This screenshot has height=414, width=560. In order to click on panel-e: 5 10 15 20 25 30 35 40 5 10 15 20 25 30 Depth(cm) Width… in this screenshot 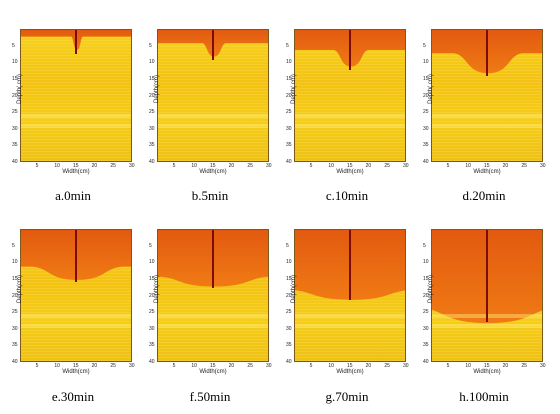, I will do `click(72, 309)`.